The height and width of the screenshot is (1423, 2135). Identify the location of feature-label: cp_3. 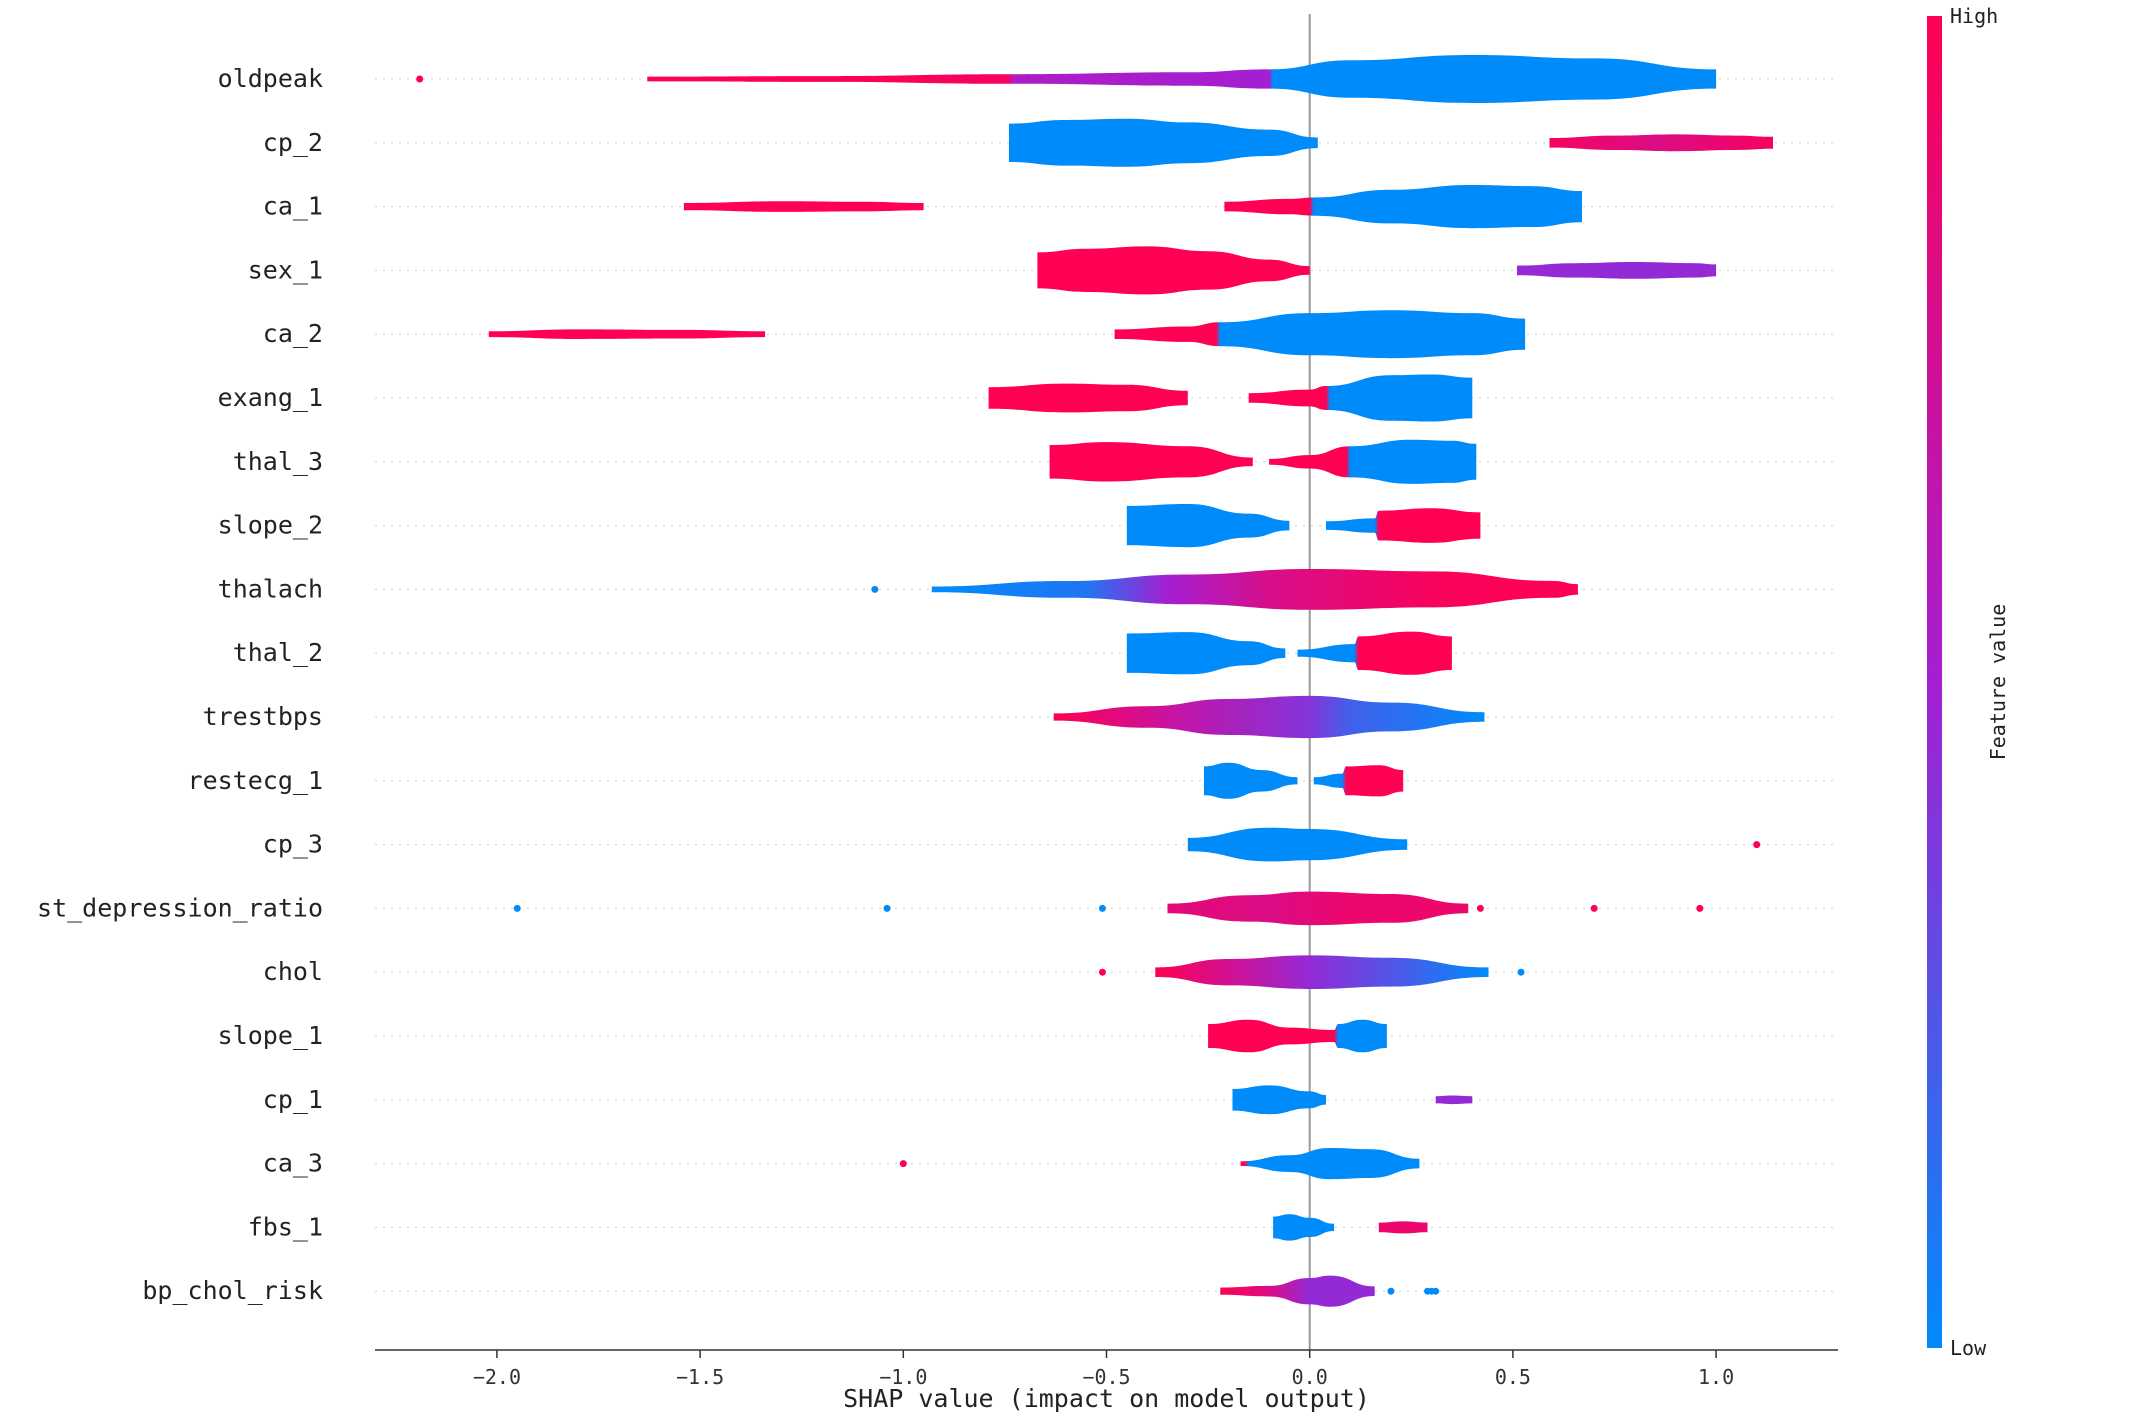
(293, 844).